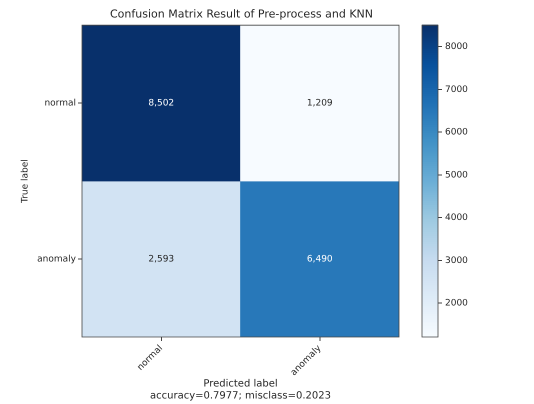  What do you see at coordinates (240, 384) in the screenshot?
I see `x-axis-title: Predicted label` at bounding box center [240, 384].